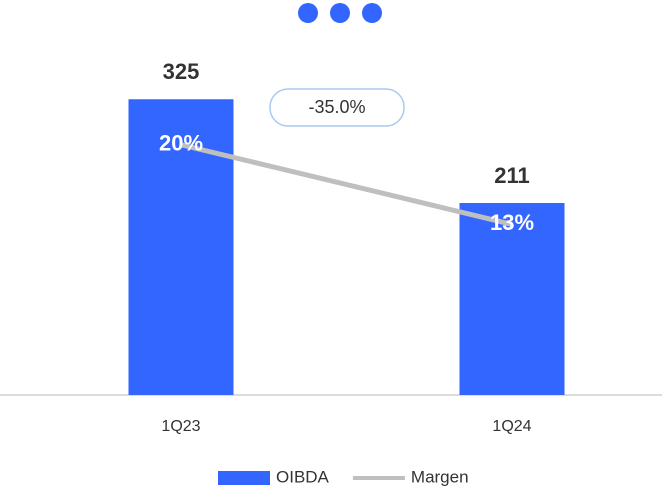 The height and width of the screenshot is (493, 662). Describe the element at coordinates (511, 426) in the screenshot. I see `x-tick-label: 1Q24` at that location.